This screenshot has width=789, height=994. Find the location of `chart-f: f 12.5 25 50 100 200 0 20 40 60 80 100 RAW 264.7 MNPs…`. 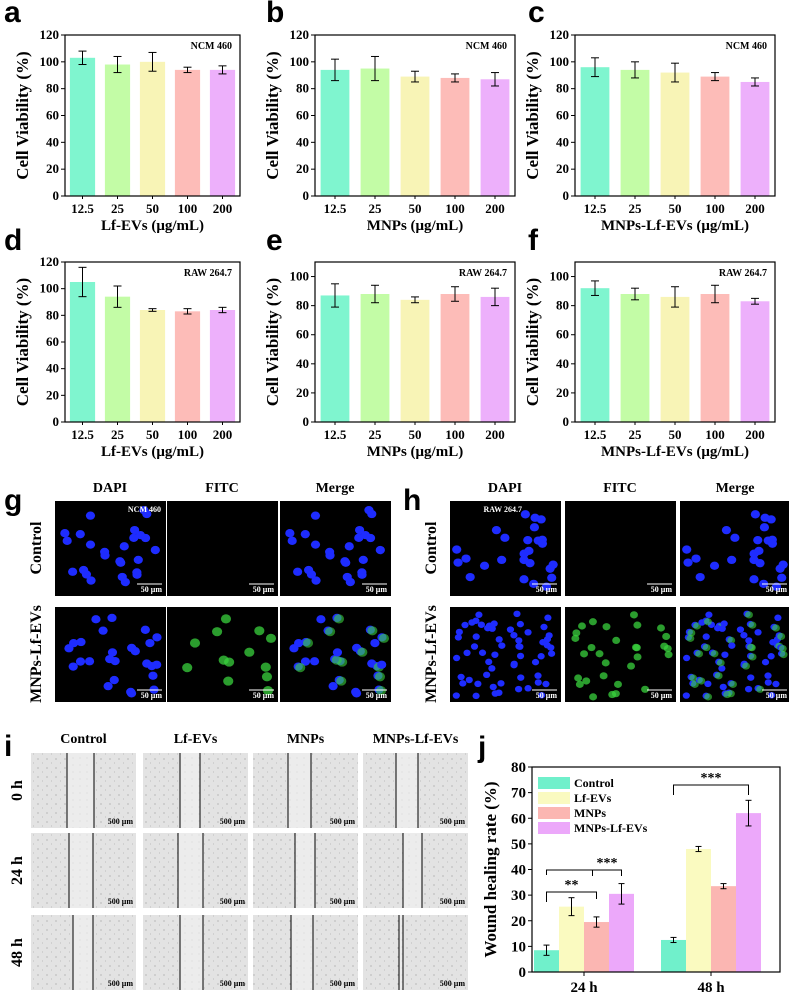

chart-f: f 12.5 25 50 100 200 0 20 40 60 80 100 RAW 264.7 MNPs… is located at coordinates (649, 342).